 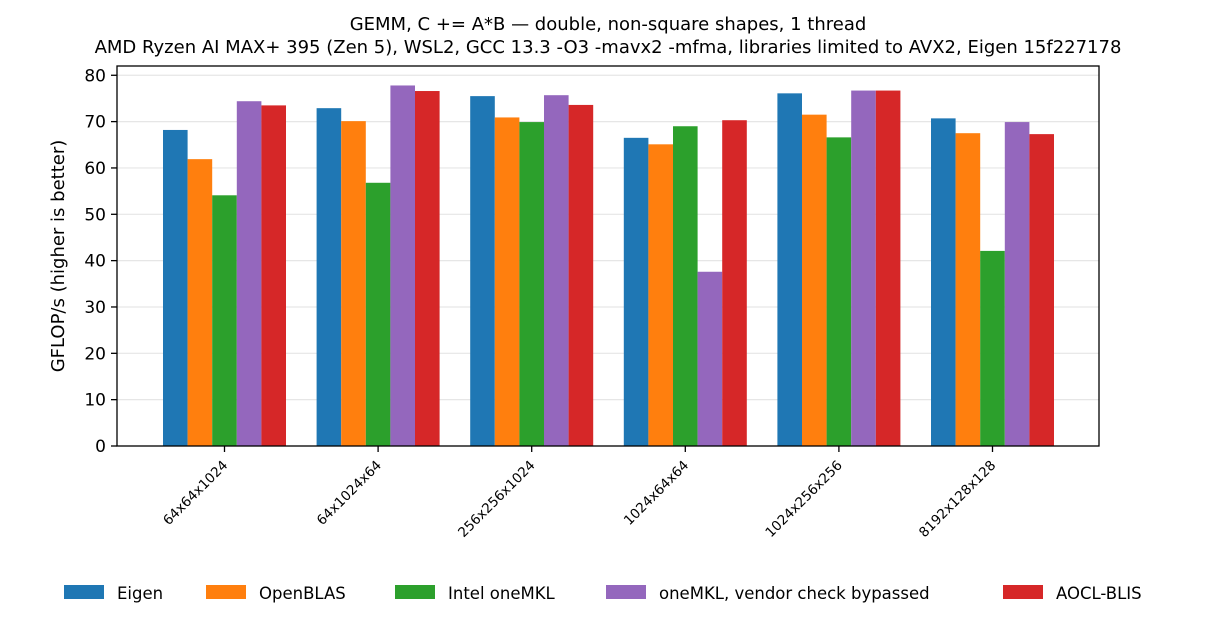 I want to click on y-tick-label: 10, so click(x=95, y=401).